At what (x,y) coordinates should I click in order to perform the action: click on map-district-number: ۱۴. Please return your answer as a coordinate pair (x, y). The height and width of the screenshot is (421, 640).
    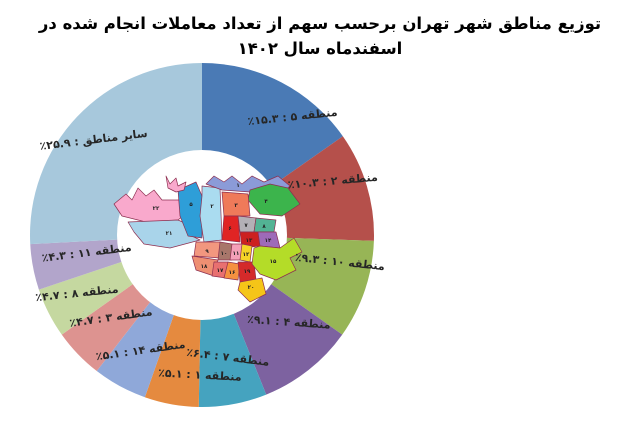
    Looking at the image, I should click on (268, 241).